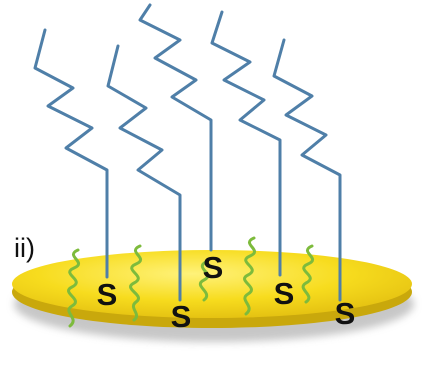 This screenshot has height=369, width=423. What do you see at coordinates (24, 248) in the screenshot?
I see `panel-label: ii)` at bounding box center [24, 248].